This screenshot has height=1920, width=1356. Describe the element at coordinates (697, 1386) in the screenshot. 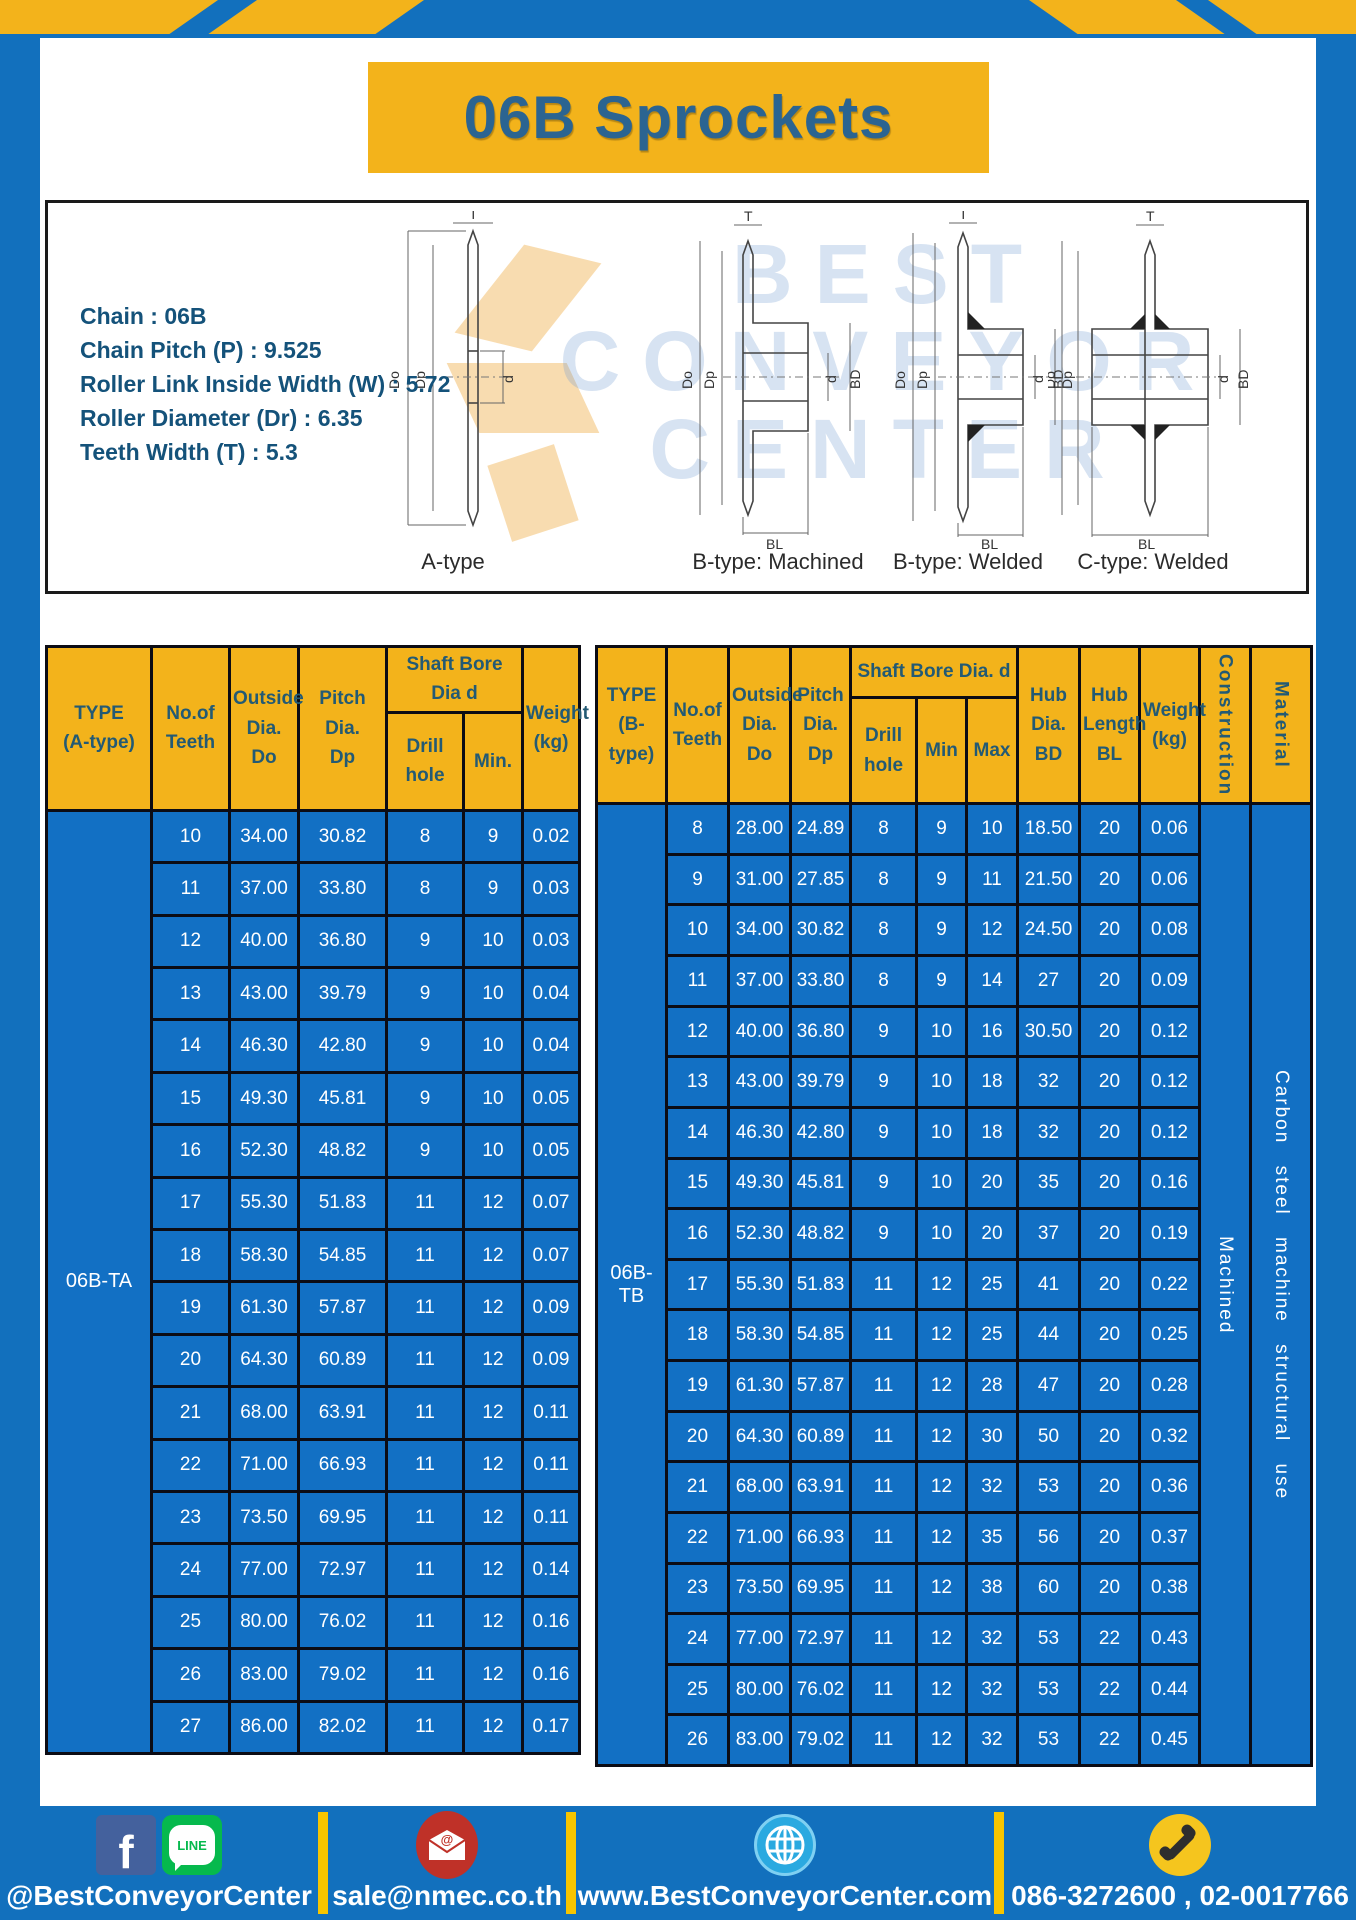

I see `table-cell: 19` at that location.